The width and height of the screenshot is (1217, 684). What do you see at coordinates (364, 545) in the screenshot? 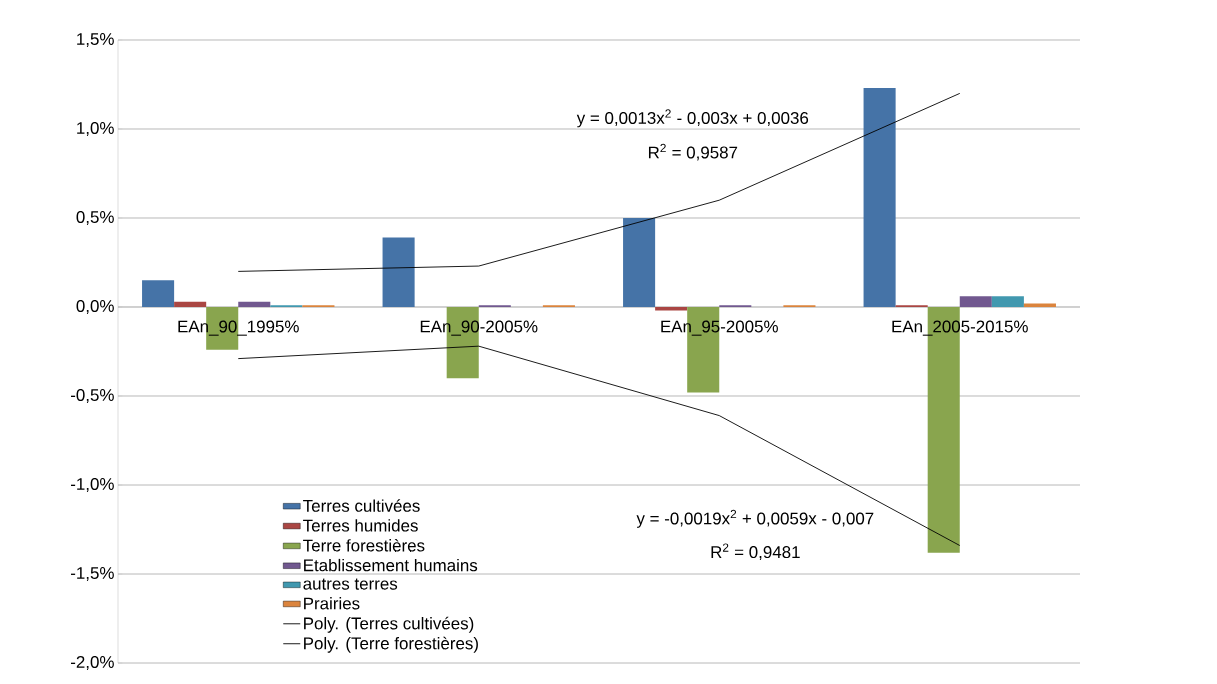
I see `legend-label: Terre forestières` at bounding box center [364, 545].